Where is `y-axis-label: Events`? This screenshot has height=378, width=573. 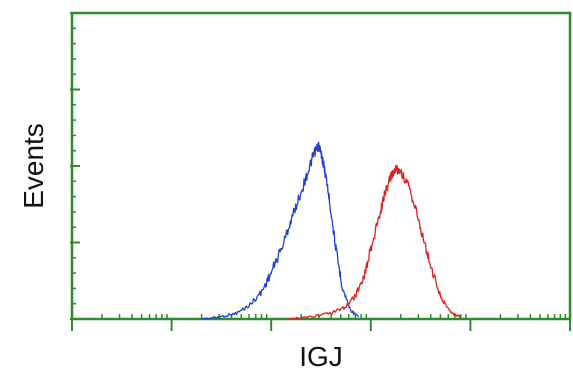 y-axis-label: Events is located at coordinates (33, 166).